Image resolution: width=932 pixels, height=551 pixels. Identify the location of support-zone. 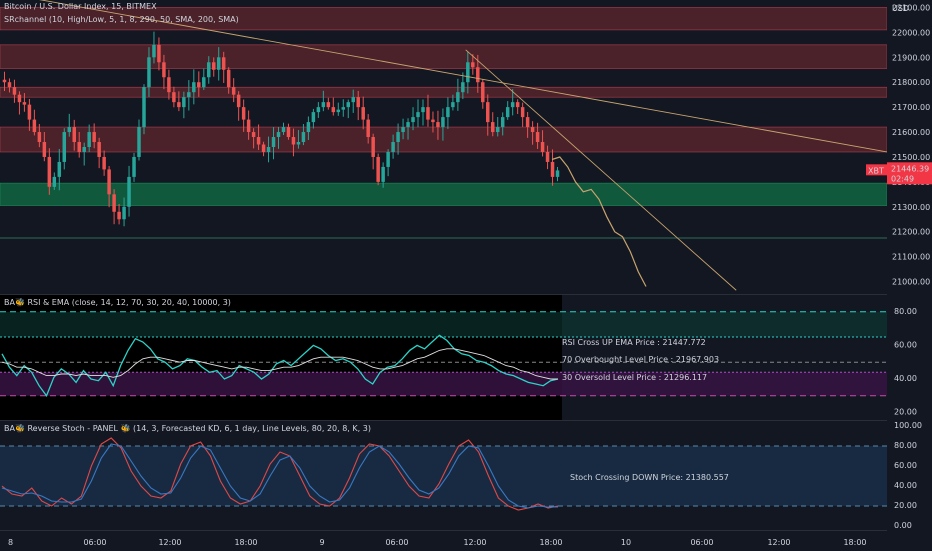
(443, 194).